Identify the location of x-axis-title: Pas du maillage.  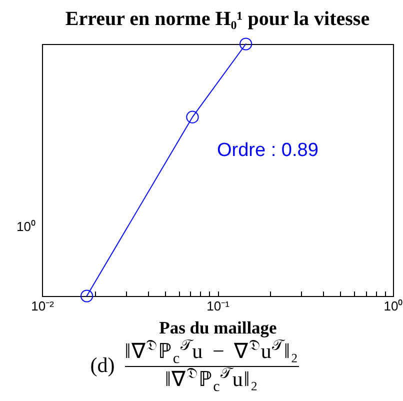
(218, 328).